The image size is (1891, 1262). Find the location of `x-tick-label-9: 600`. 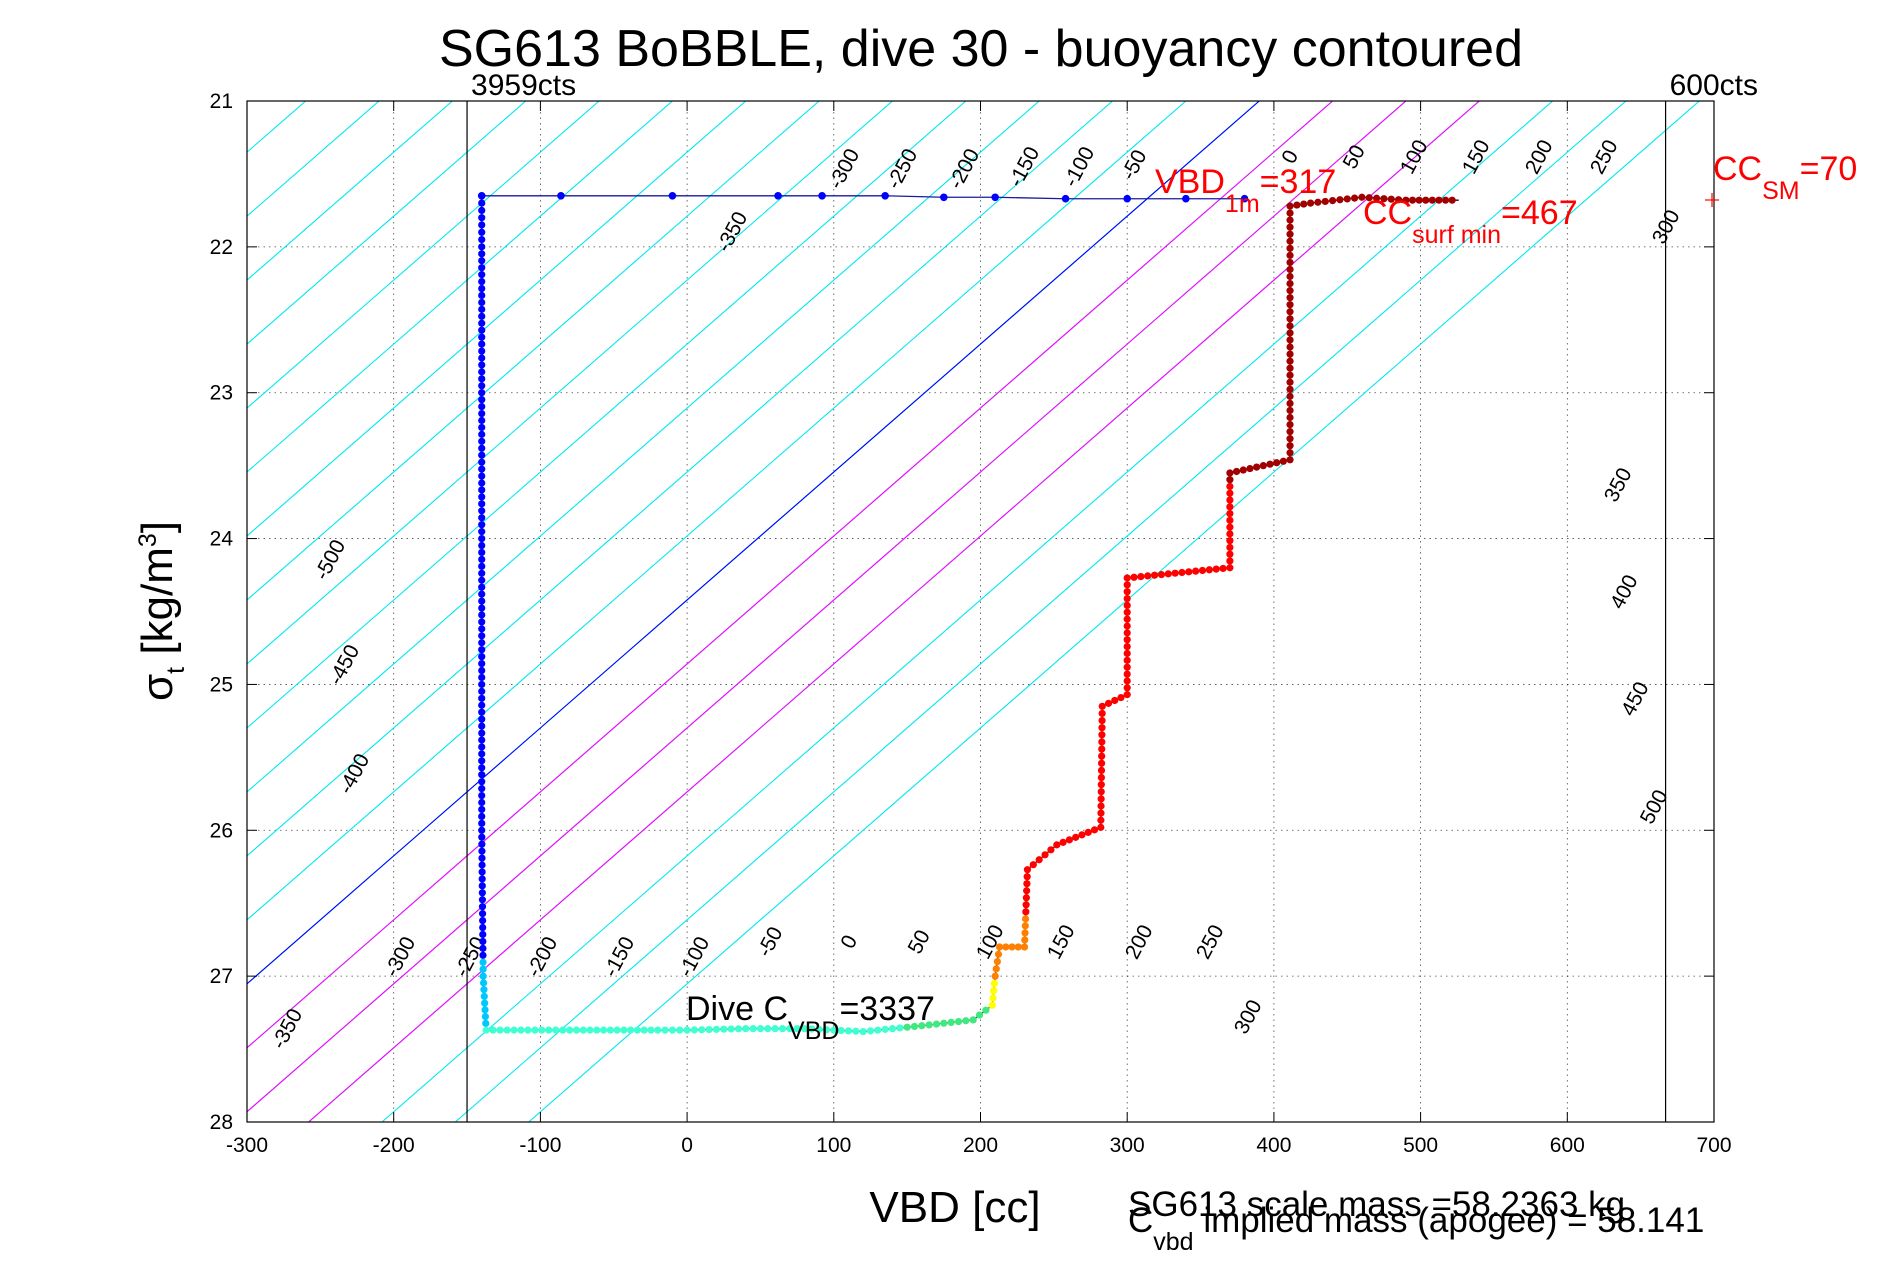

x-tick-label-9: 600 is located at coordinates (1567, 1145).